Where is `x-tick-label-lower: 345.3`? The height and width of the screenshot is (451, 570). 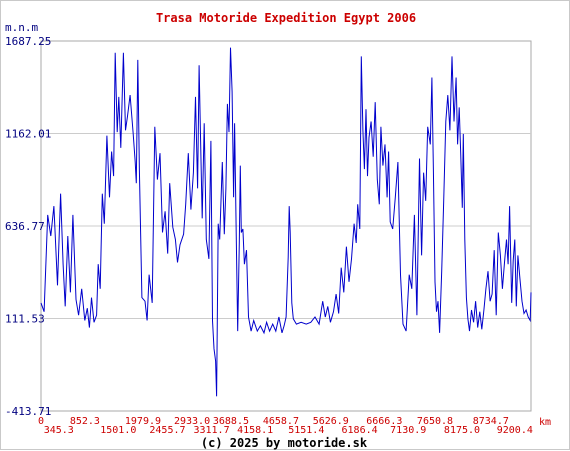 x-tick-label-lower: 345.3 is located at coordinates (59, 430).